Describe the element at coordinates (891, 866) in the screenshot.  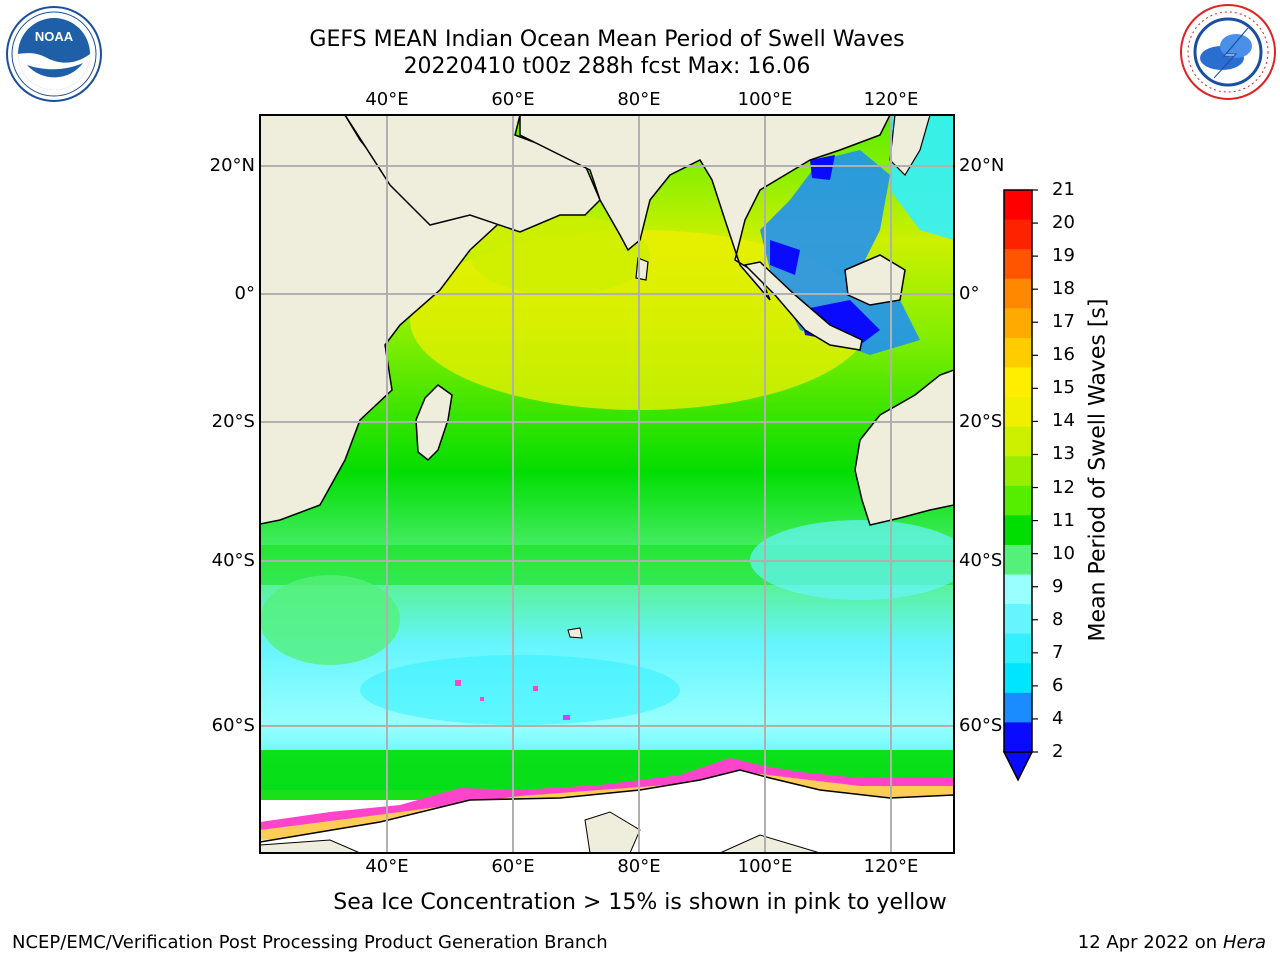
I see `lon-tick-label-bottom: 120°E` at that location.